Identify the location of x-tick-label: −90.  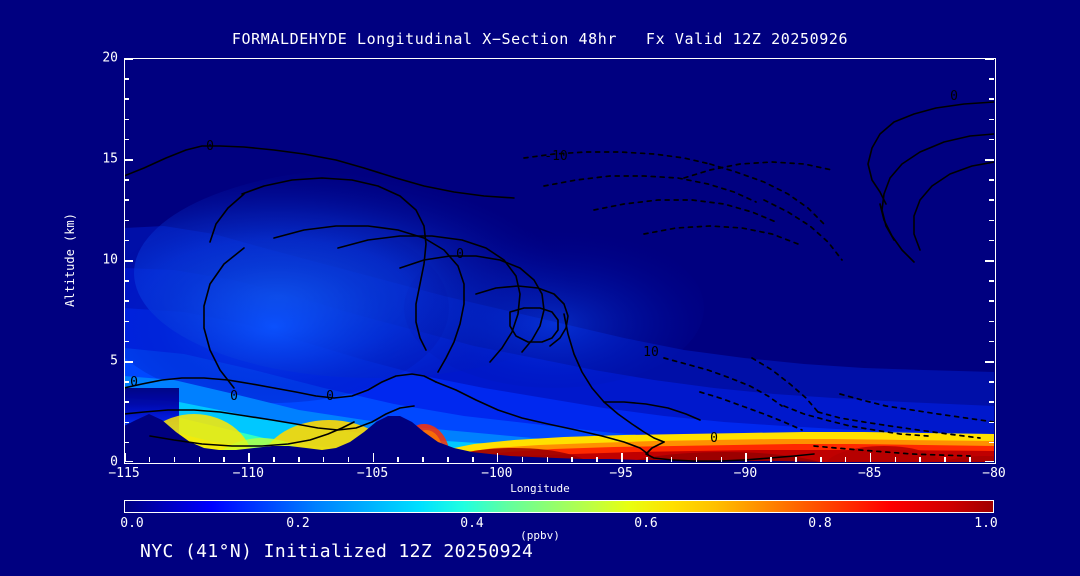
(745, 473).